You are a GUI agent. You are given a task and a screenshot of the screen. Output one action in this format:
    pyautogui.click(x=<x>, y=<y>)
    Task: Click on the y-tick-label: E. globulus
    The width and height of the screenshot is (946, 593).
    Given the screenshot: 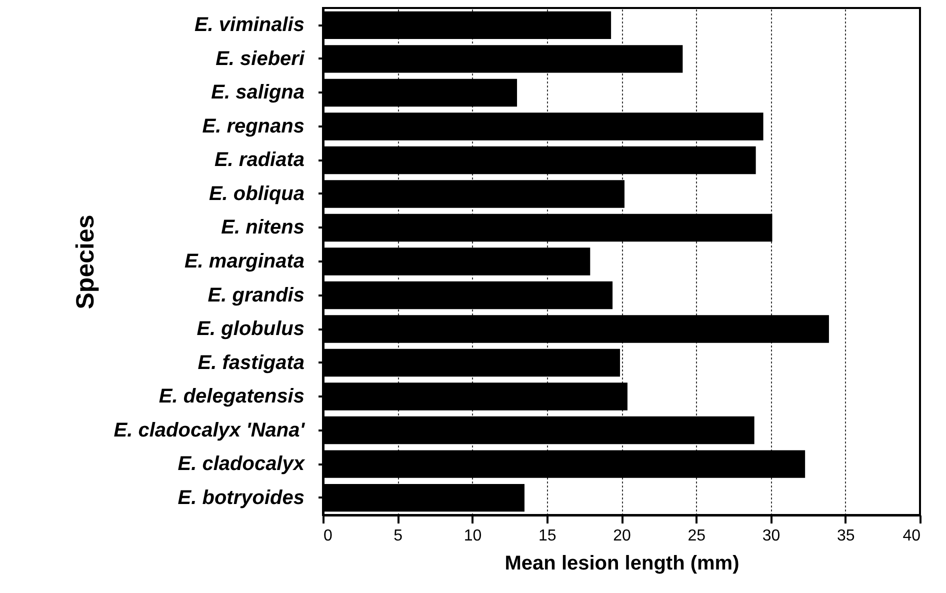 What is the action you would take?
    pyautogui.click(x=250, y=329)
    